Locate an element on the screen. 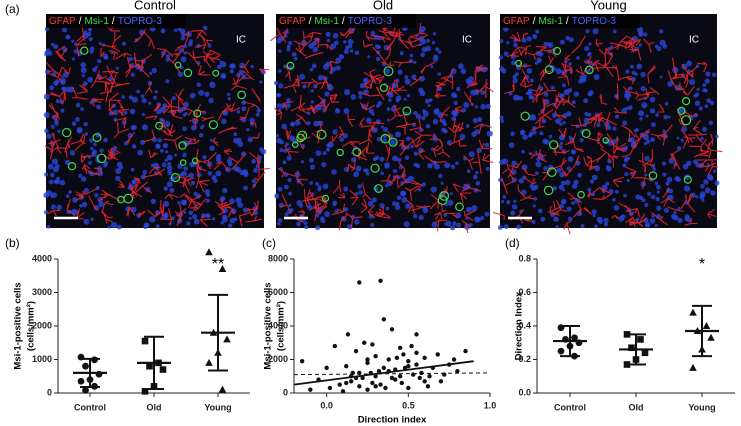  x-tick-label: 0.5 is located at coordinates (408, 405).